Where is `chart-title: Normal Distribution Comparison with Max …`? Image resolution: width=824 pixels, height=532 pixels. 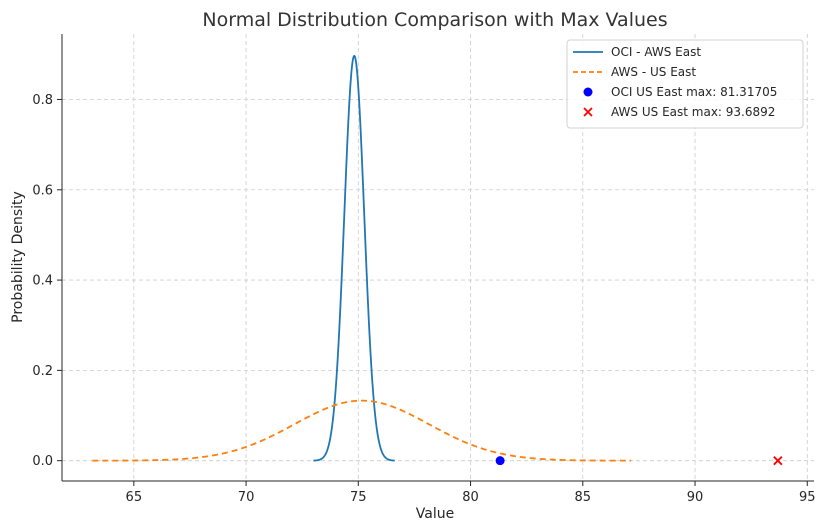 chart-title: Normal Distribution Comparison with Max … is located at coordinates (434, 20).